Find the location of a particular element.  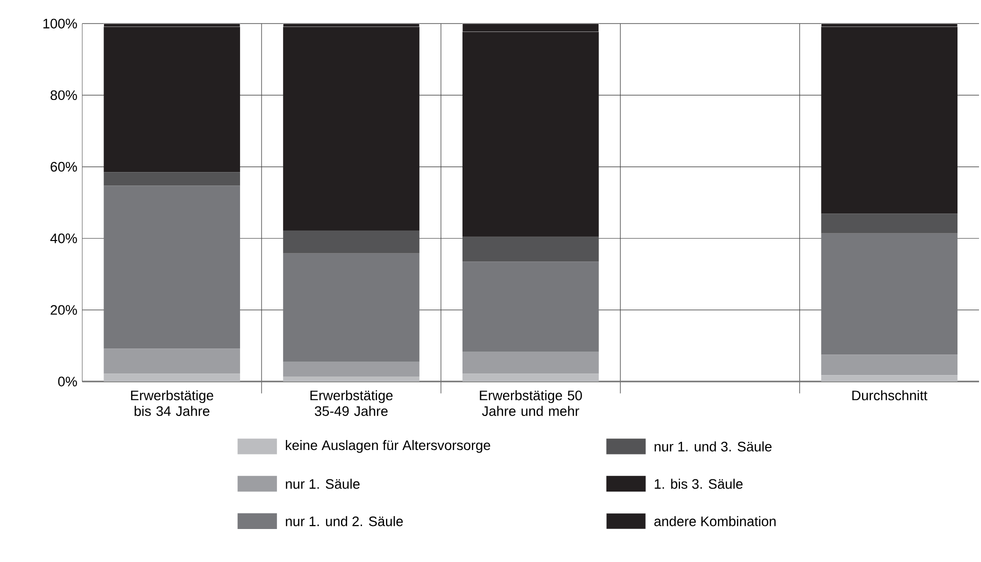

x-tick-label: Erwerbstätige bis 34 Jahre is located at coordinates (172, 403).